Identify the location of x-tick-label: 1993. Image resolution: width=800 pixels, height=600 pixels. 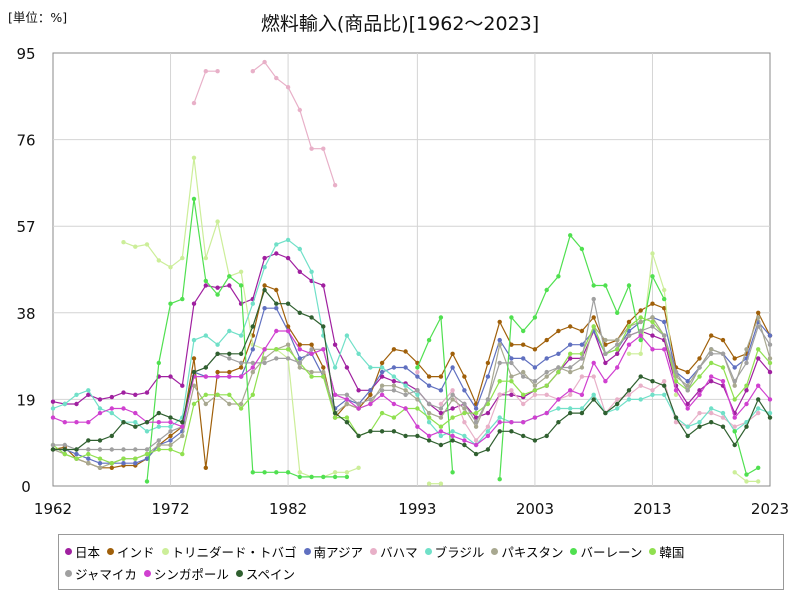
(417, 509).